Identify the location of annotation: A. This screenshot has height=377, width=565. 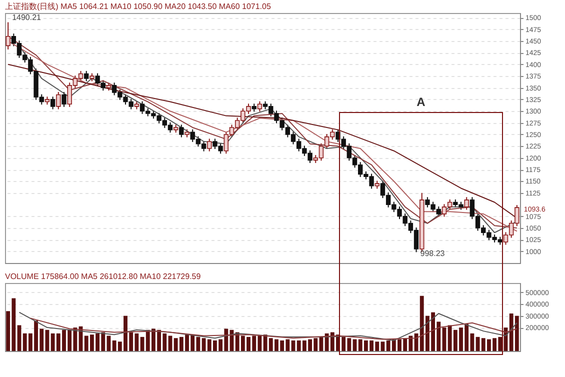
(421, 102).